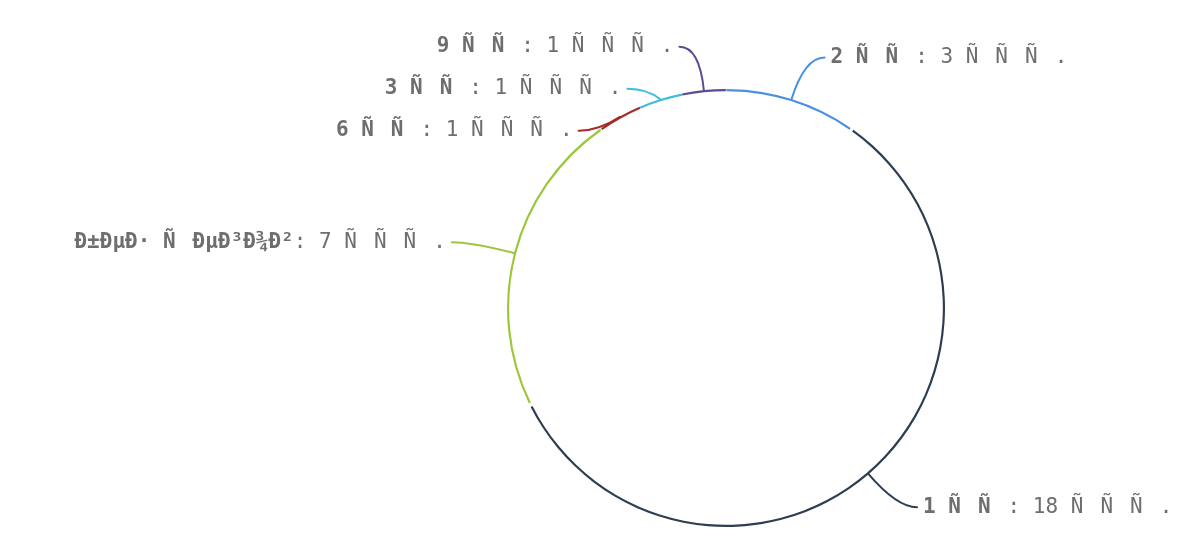 This screenshot has width=1200, height=540. Describe the element at coordinates (184, 240) in the screenshot. I see `slice-label: Ð±ÐµÐ· ÑÐµÐ³Ð¾Ð²` at that location.